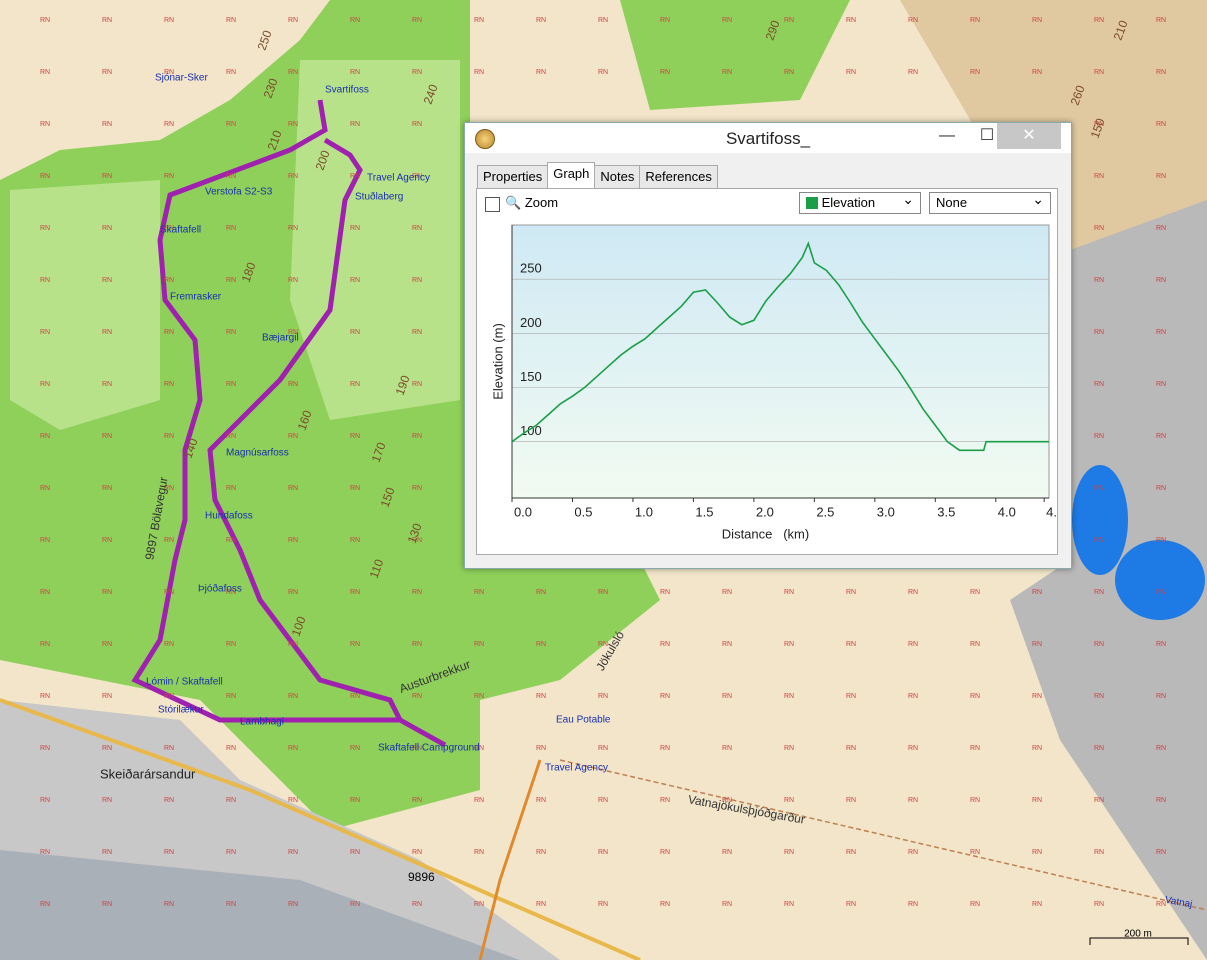 This screenshot has height=960, width=1207. Describe the element at coordinates (541, 202) in the screenshot. I see `zoom-text: Zoom` at that location.